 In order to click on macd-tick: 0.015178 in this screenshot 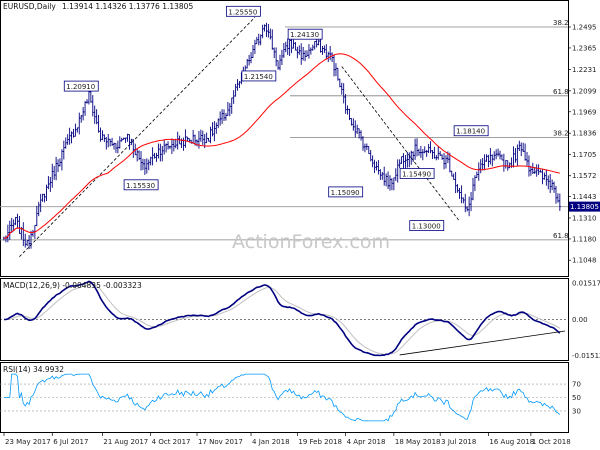, I will do `click(586, 284)`.